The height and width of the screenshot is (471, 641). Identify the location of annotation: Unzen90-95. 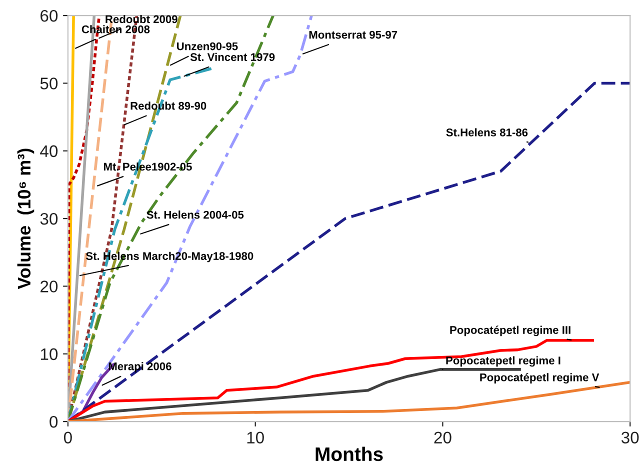
(207, 46).